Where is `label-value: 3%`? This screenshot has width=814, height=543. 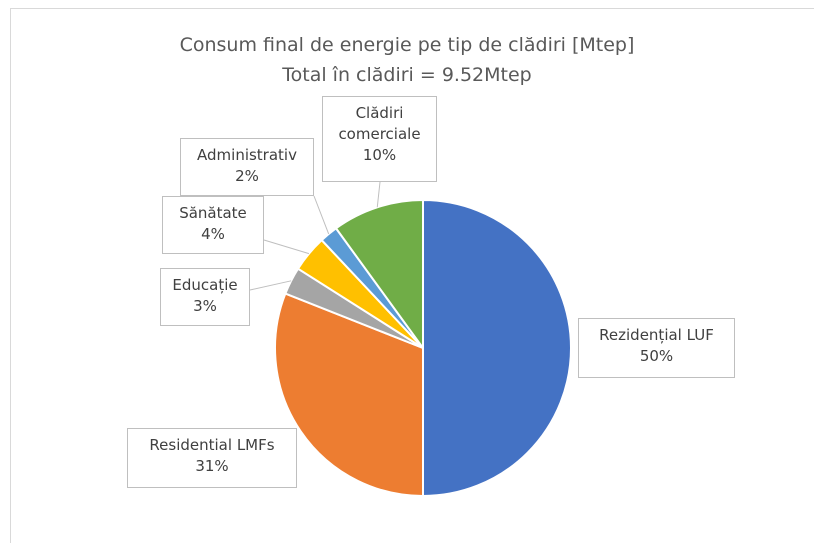
label-value: 3% is located at coordinates (205, 306).